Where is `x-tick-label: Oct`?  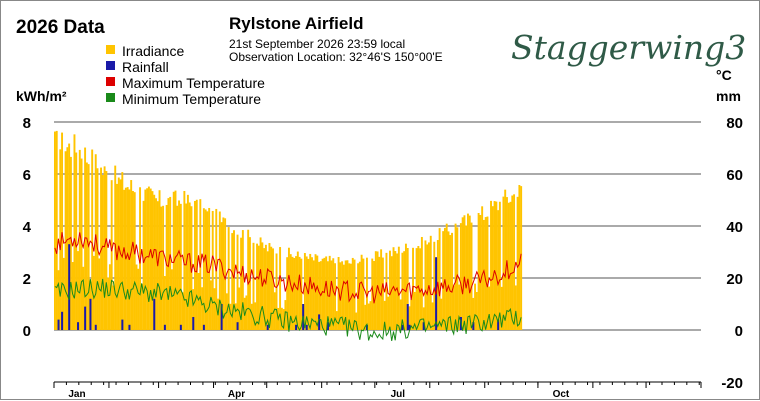 x-tick-label: Oct is located at coordinates (561, 394).